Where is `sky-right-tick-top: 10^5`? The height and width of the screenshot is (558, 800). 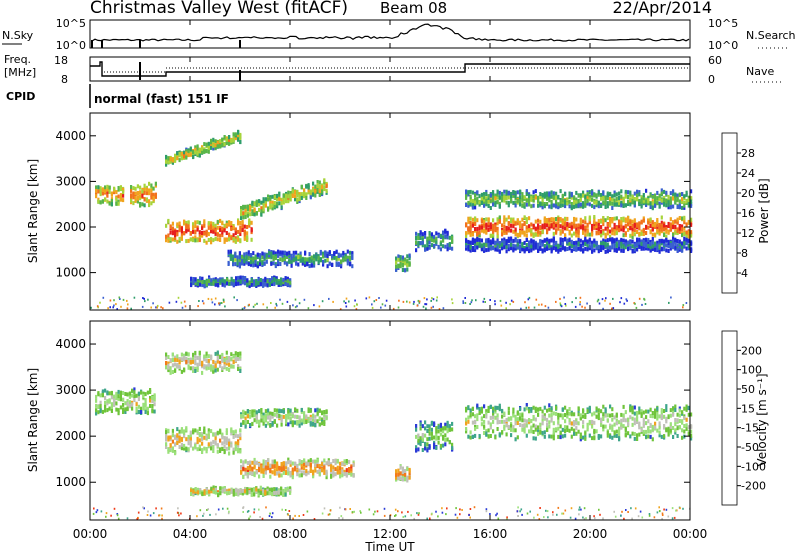 sky-right-tick-top: 10^5 is located at coordinates (723, 23).